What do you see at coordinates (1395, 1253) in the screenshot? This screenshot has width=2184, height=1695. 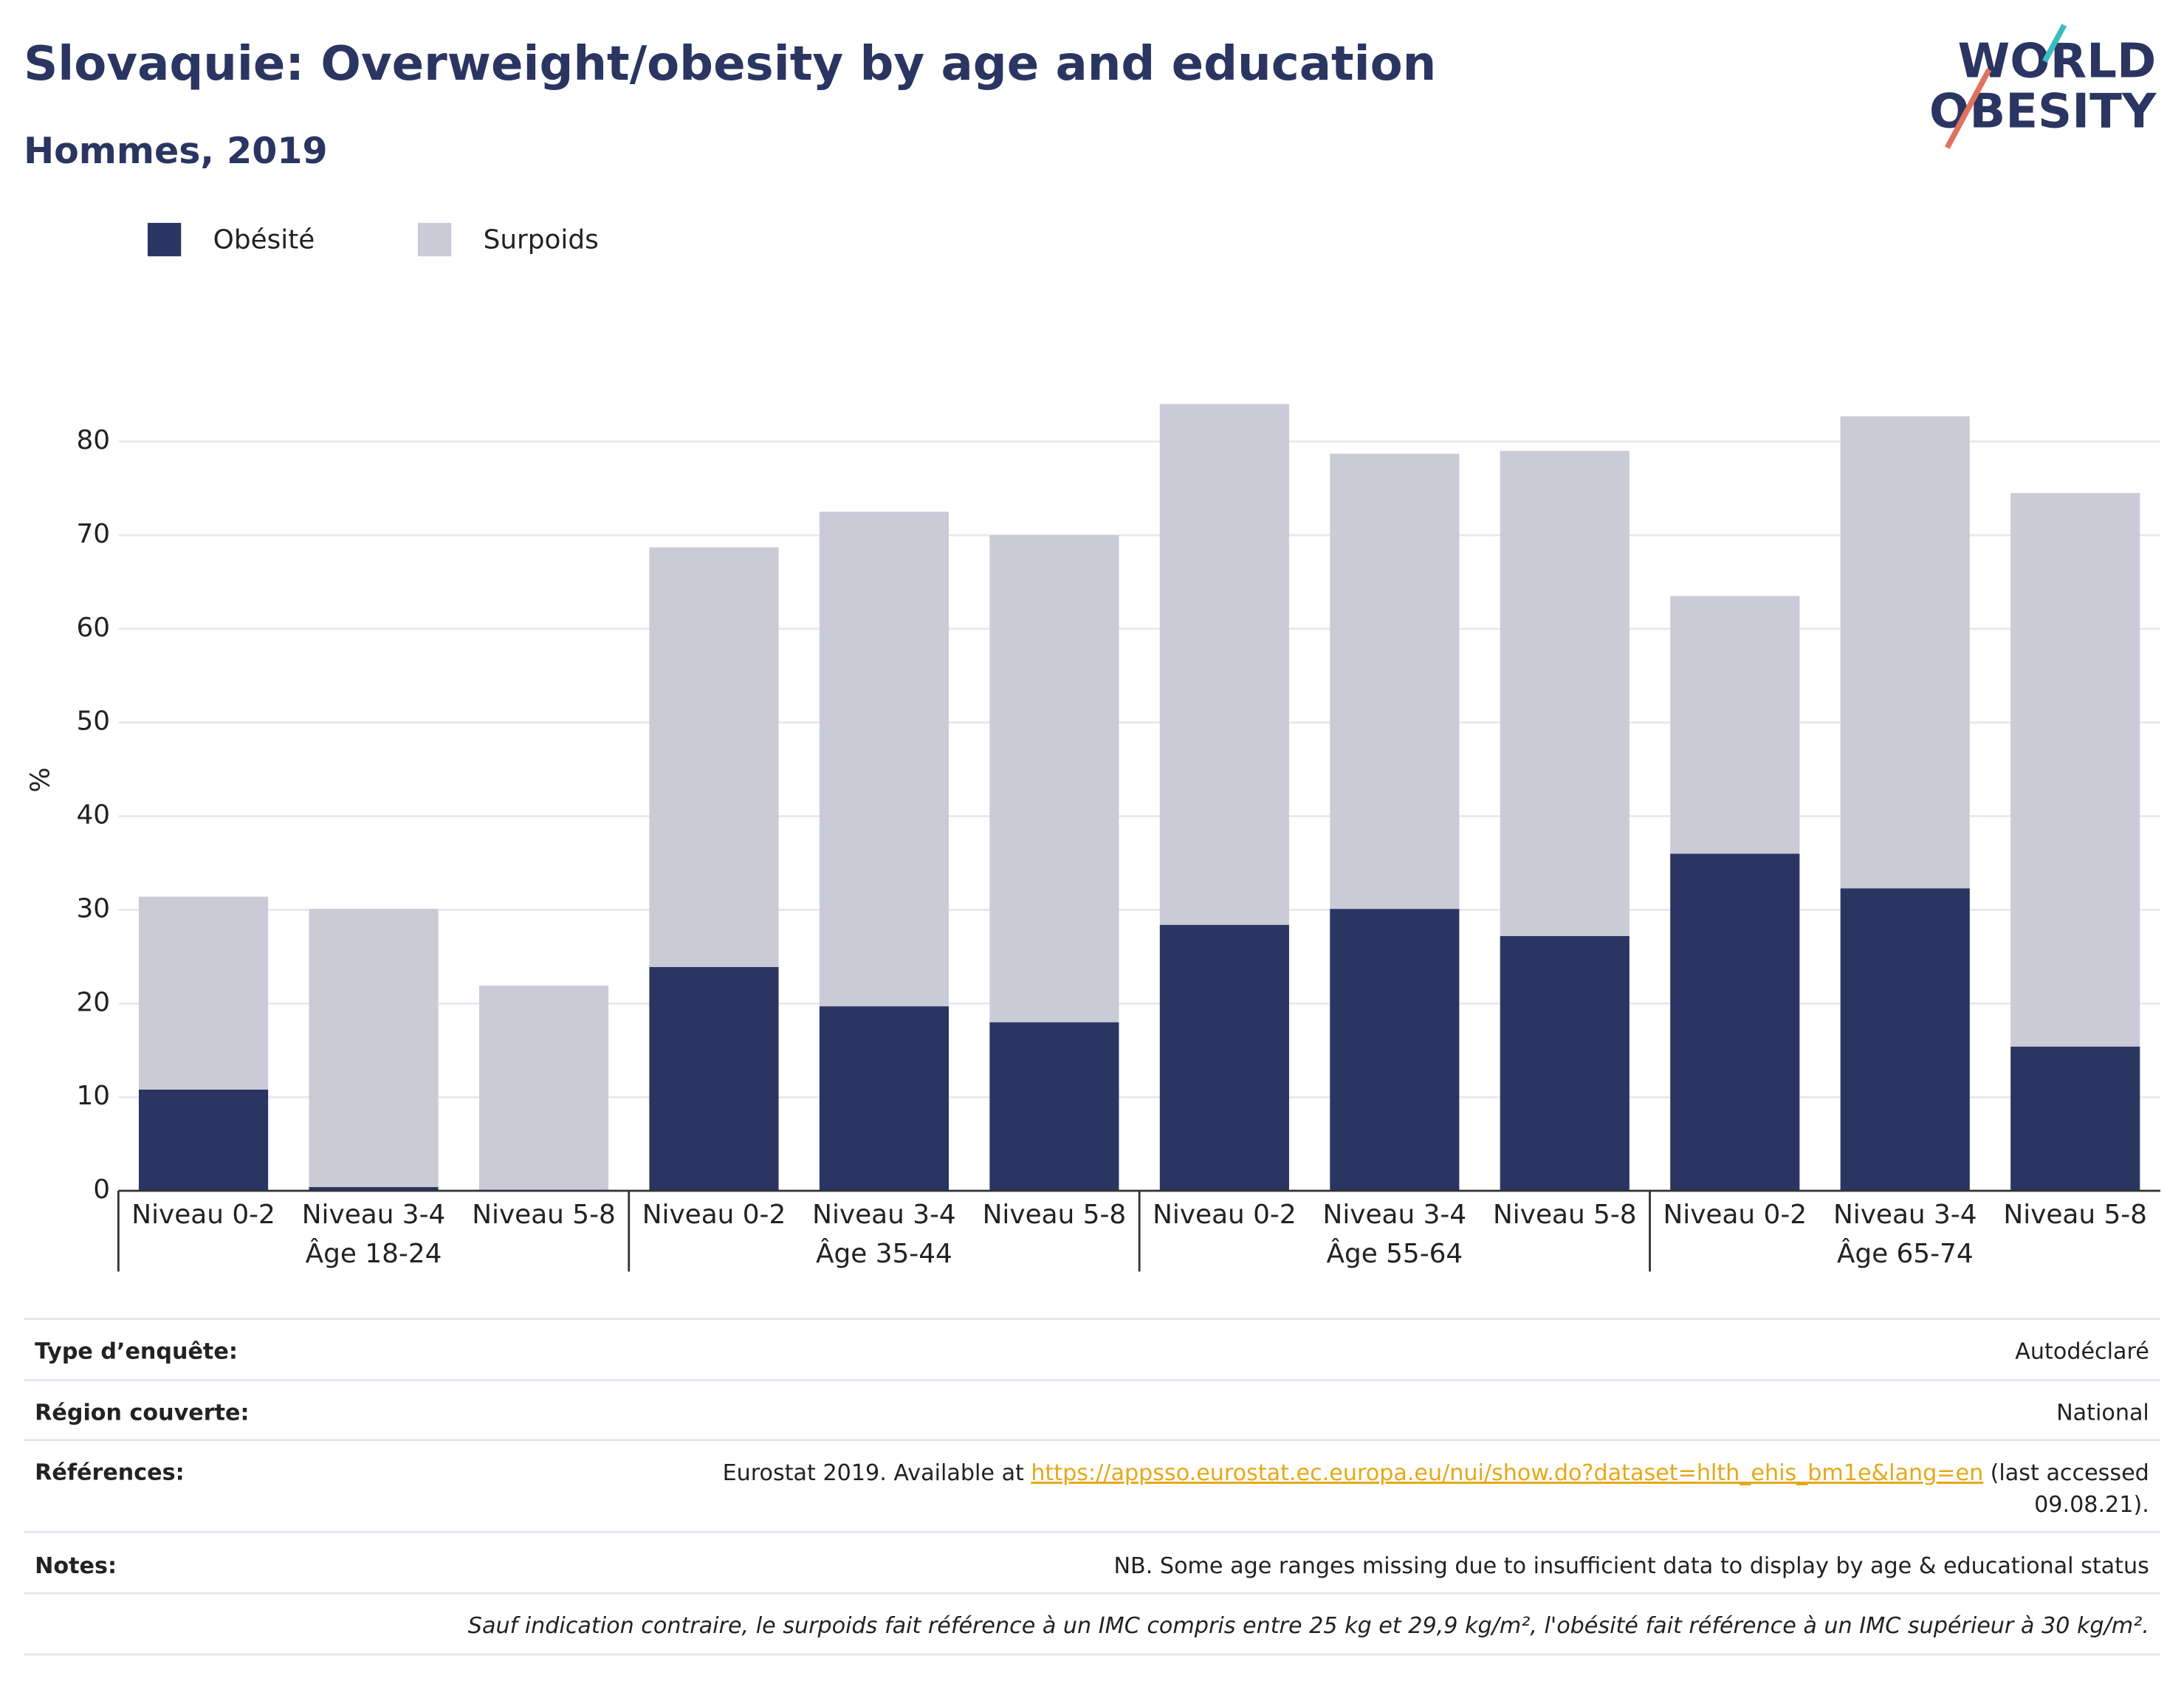 I see `group-label: Âge 55-64` at bounding box center [1395, 1253].